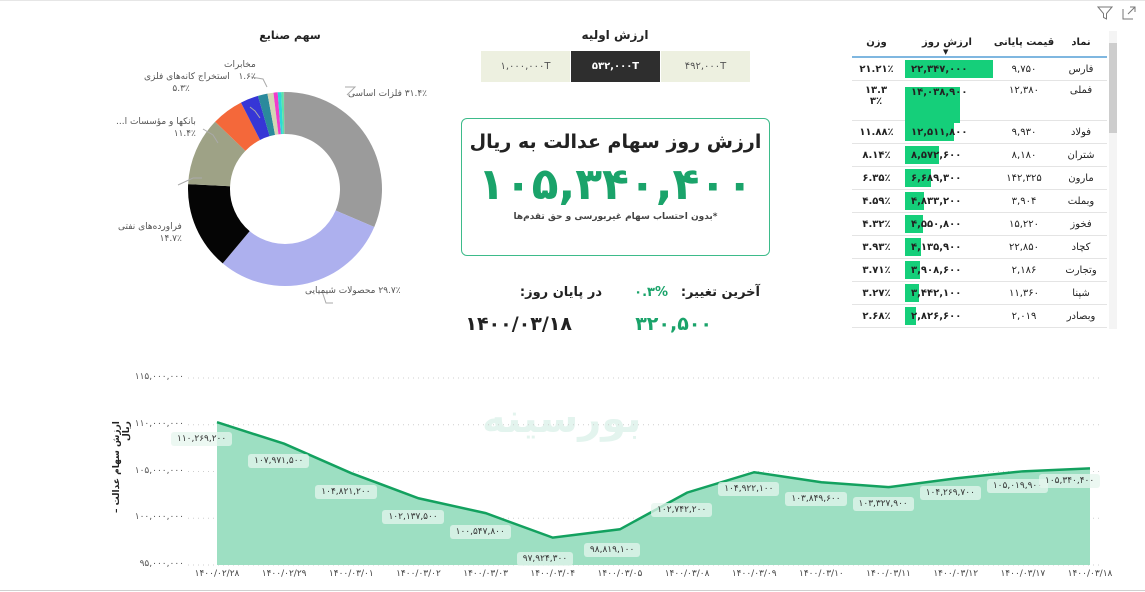 Image resolution: width=1145 pixels, height=592 pixels. I want to click on x-tick-label: ۱۴۰۰/۰۳/۱۲, so click(956, 574).